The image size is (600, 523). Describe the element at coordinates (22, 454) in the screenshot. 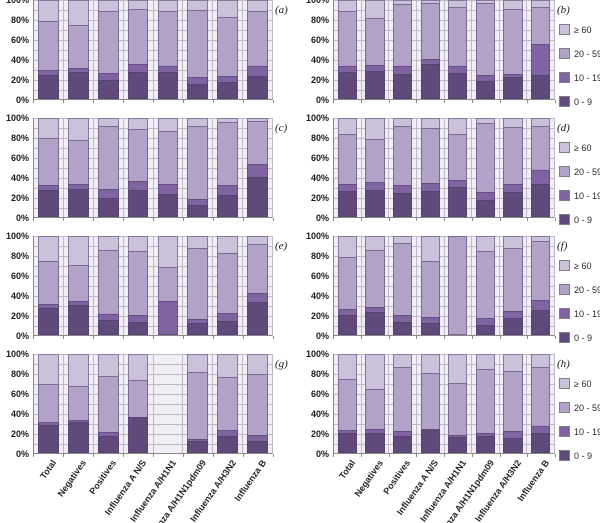

I see `y-axis-tick-label: 0%` at that location.